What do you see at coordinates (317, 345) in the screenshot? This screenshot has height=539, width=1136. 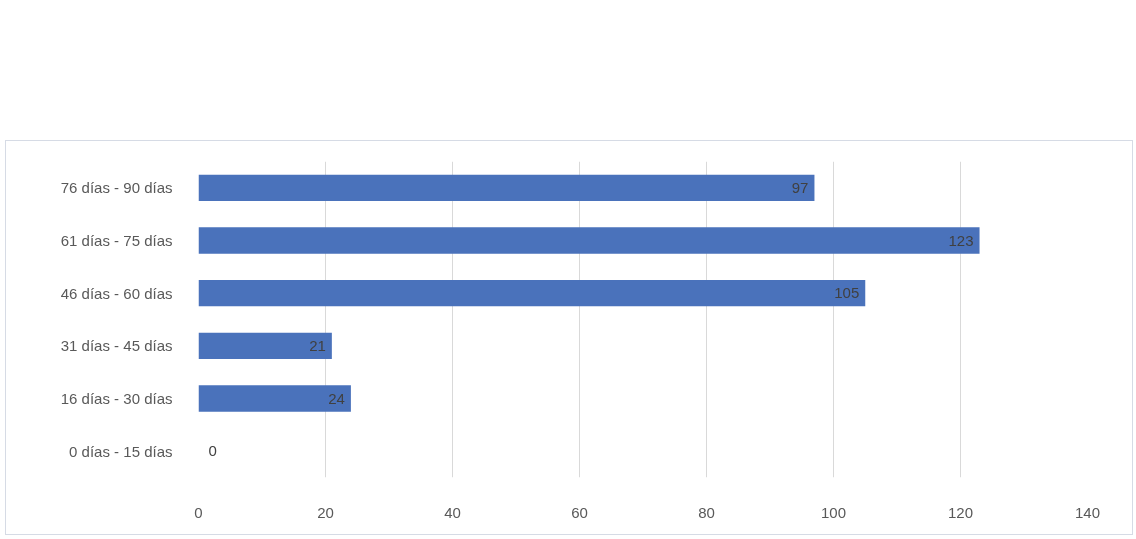 I see `data-label: 21` at bounding box center [317, 345].